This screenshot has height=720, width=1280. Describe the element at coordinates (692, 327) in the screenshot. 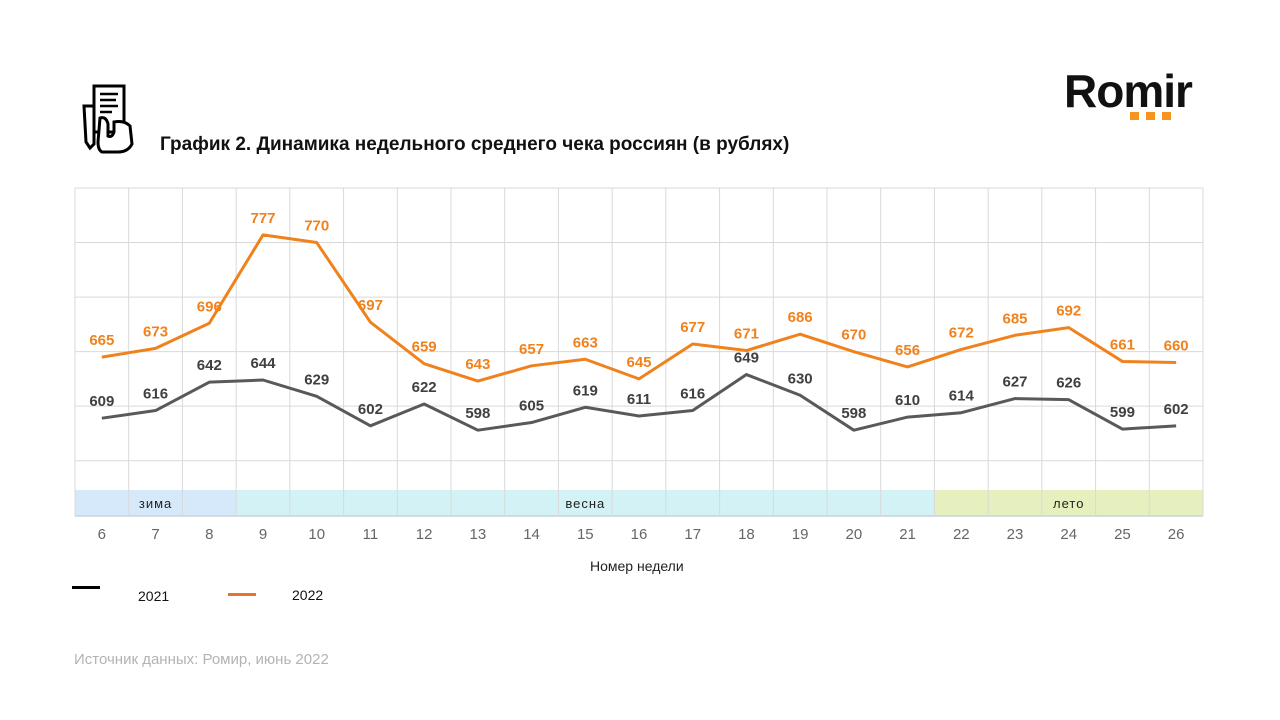

I see `data-label-2022: 677` at that location.